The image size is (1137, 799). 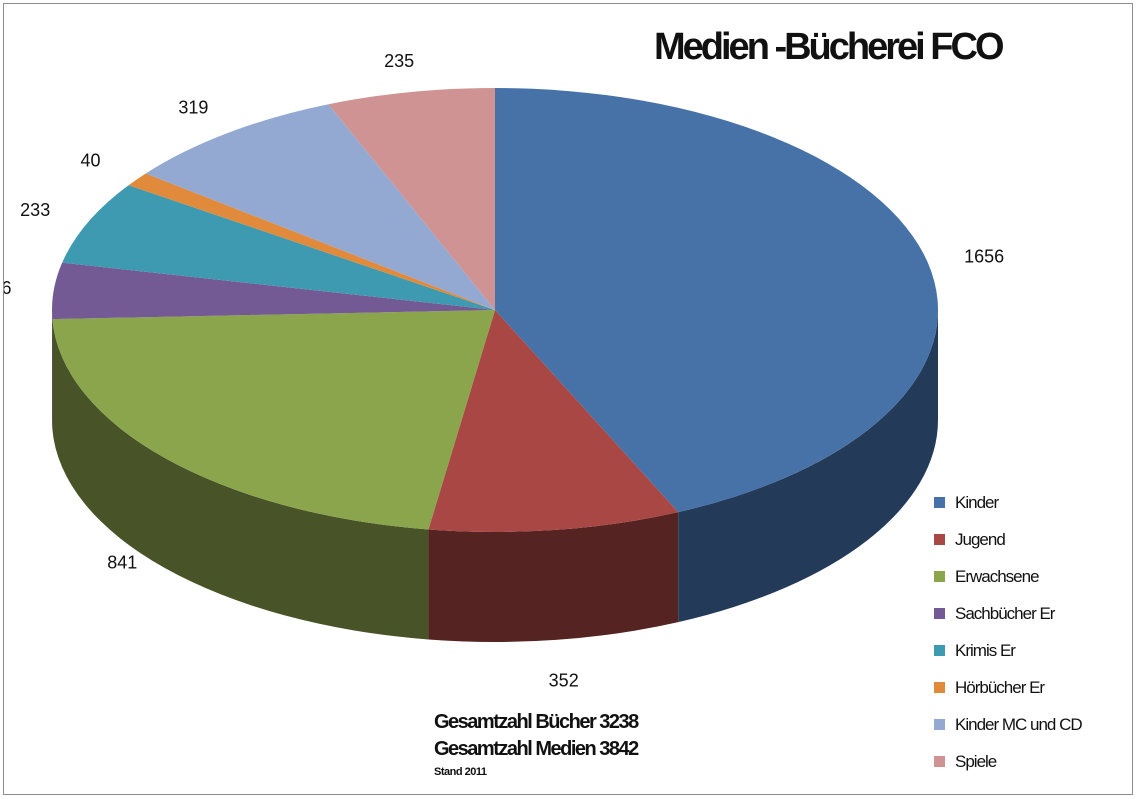 What do you see at coordinates (564, 680) in the screenshot?
I see `data-label-jugend: 352` at bounding box center [564, 680].